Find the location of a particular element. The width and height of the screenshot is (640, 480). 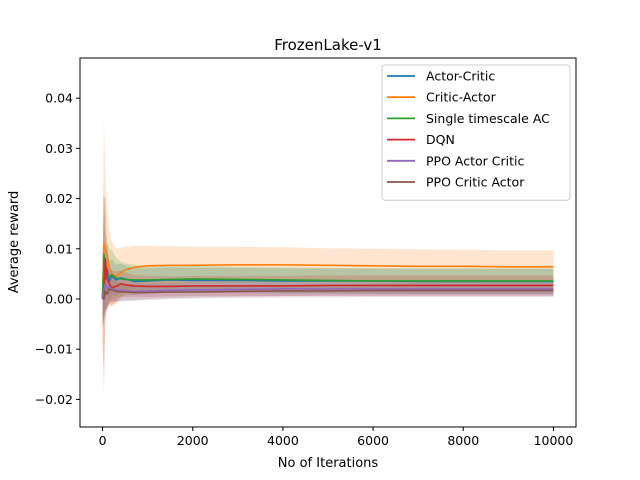

ppo-critic-actor-band is located at coordinates (328, 298).